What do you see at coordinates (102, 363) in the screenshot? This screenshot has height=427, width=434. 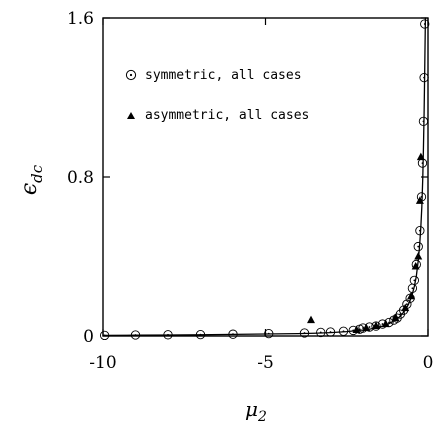 I see `x-tick-label: -10` at bounding box center [102, 363].